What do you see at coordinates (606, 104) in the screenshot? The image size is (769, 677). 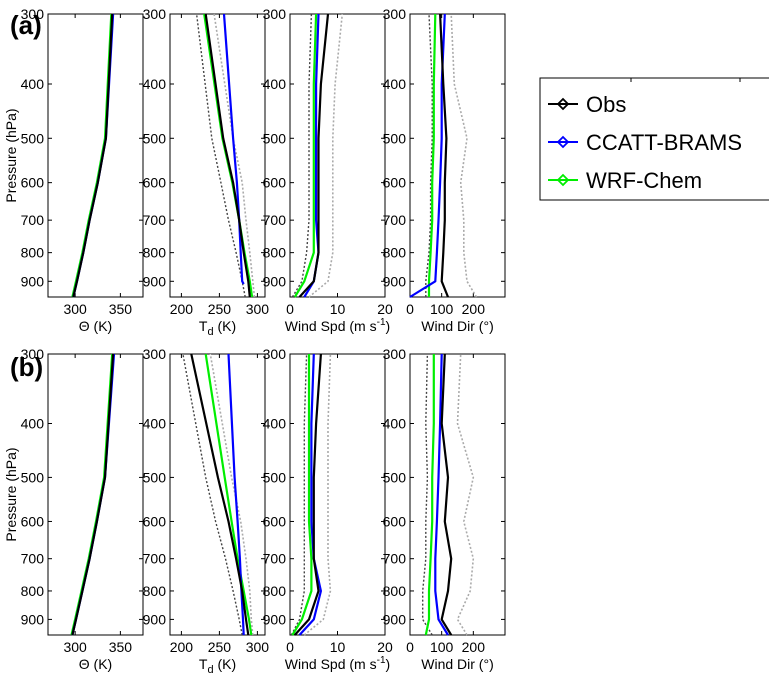 I see `legend-label: Obs` at bounding box center [606, 104].